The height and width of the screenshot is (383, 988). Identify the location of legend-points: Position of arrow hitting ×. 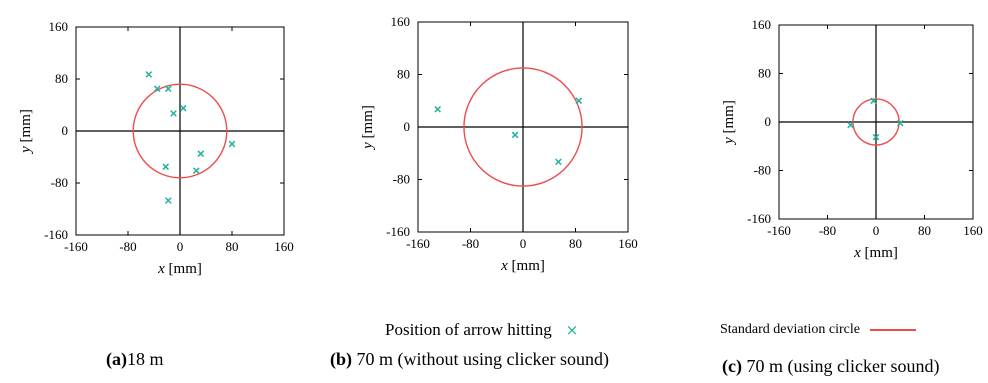
(481, 330).